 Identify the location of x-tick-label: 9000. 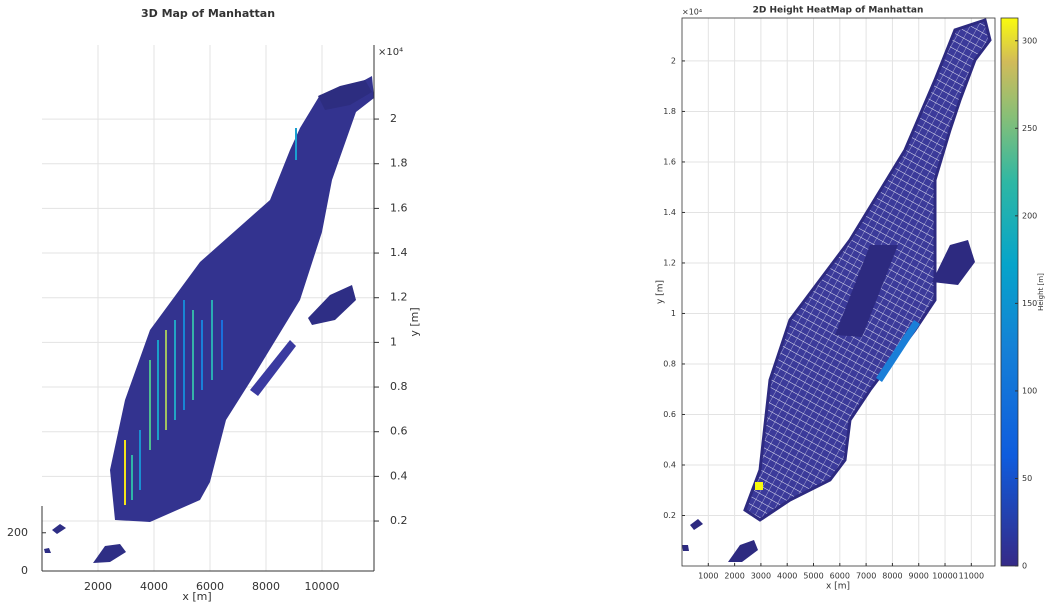
(919, 576).